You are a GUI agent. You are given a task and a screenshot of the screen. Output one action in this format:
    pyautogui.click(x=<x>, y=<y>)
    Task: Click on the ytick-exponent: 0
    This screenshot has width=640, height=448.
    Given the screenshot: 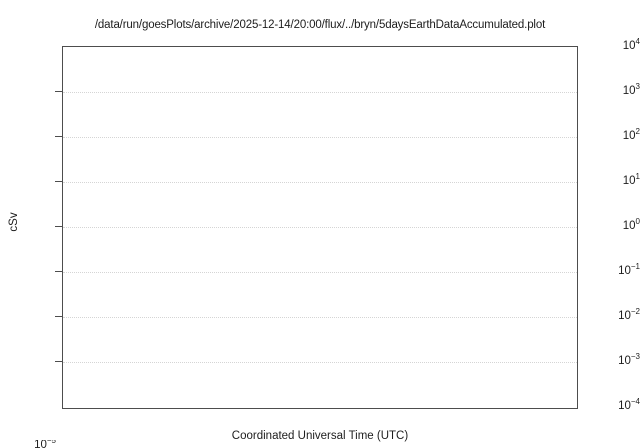 What is the action you would take?
    pyautogui.click(x=637, y=222)
    